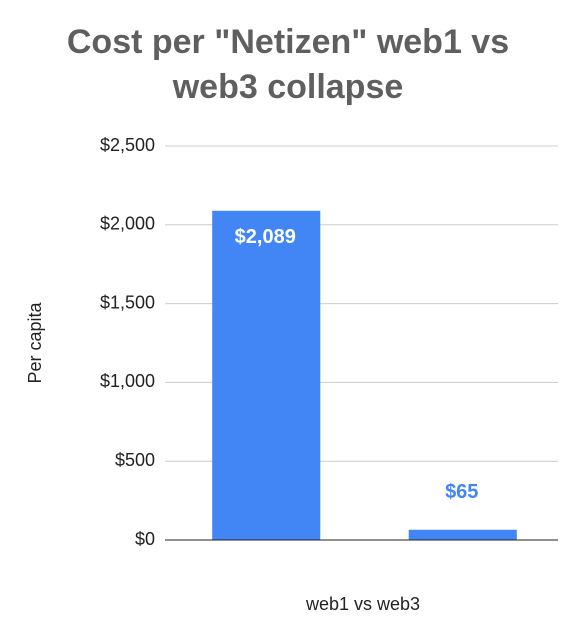 This screenshot has width=576, height=622. I want to click on data-label: $2,089, so click(265, 237).